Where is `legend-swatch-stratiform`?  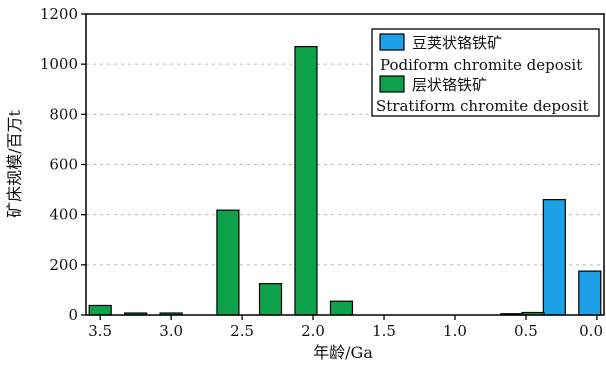
legend-swatch-stratiform is located at coordinates (392, 84).